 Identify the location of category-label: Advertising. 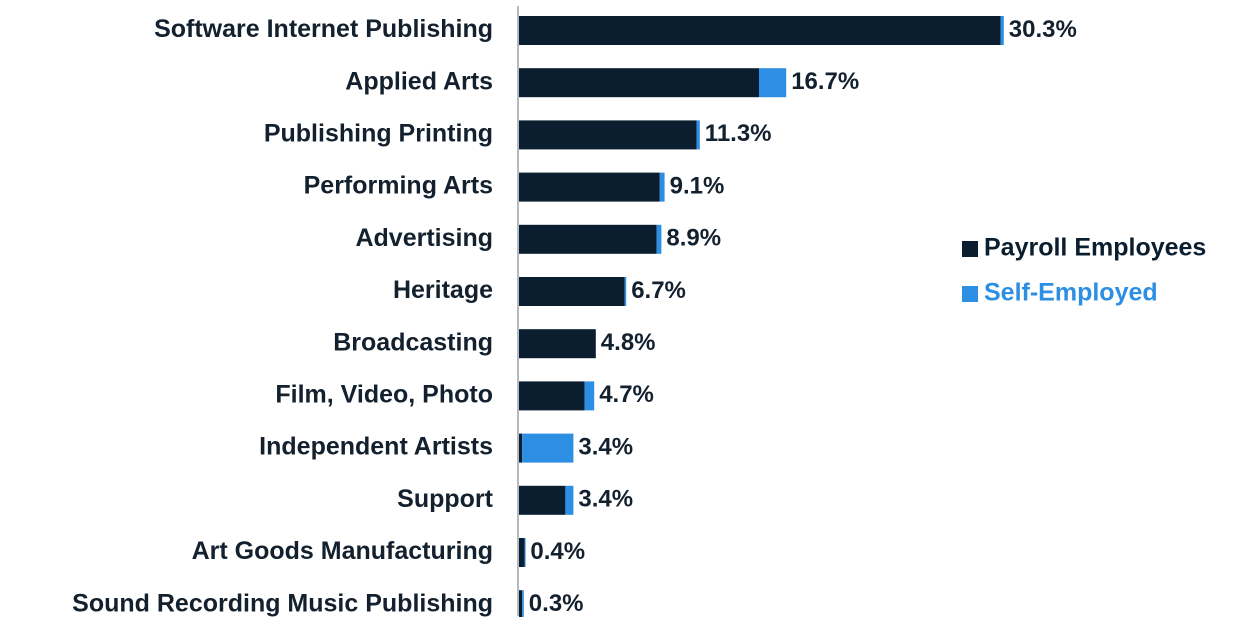
(424, 238).